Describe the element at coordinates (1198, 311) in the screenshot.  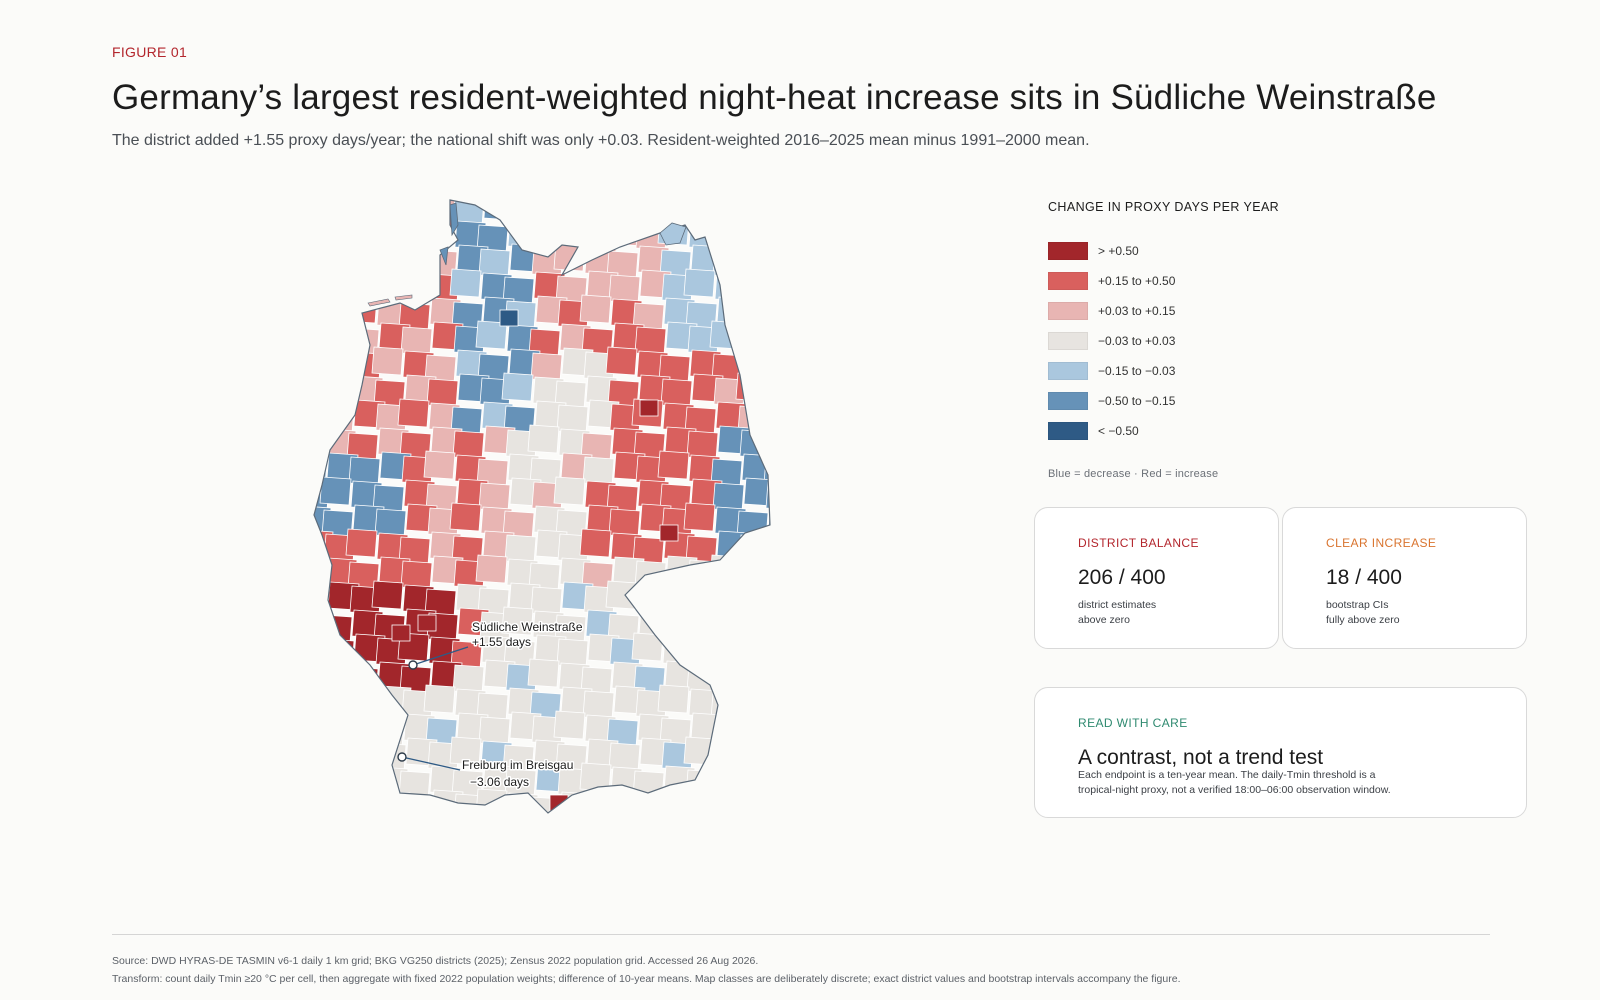
I see `legend-row: +0.03 to +0.15` at that location.